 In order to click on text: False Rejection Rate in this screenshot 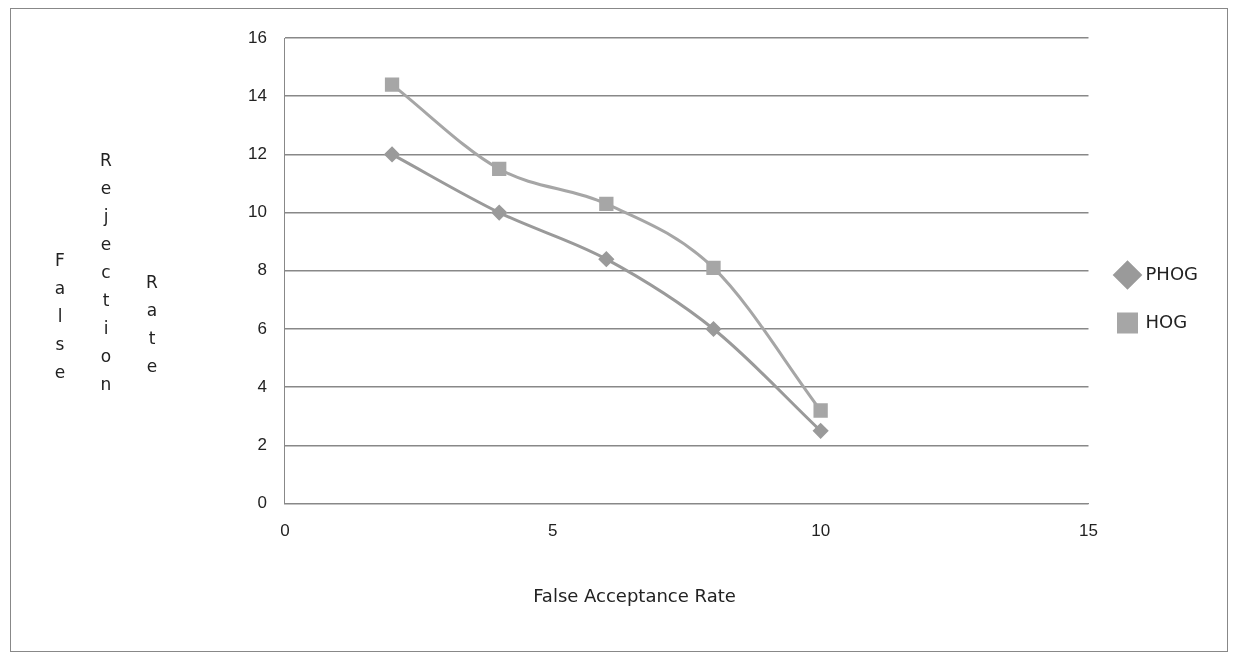, I will do `click(106, 276)`.